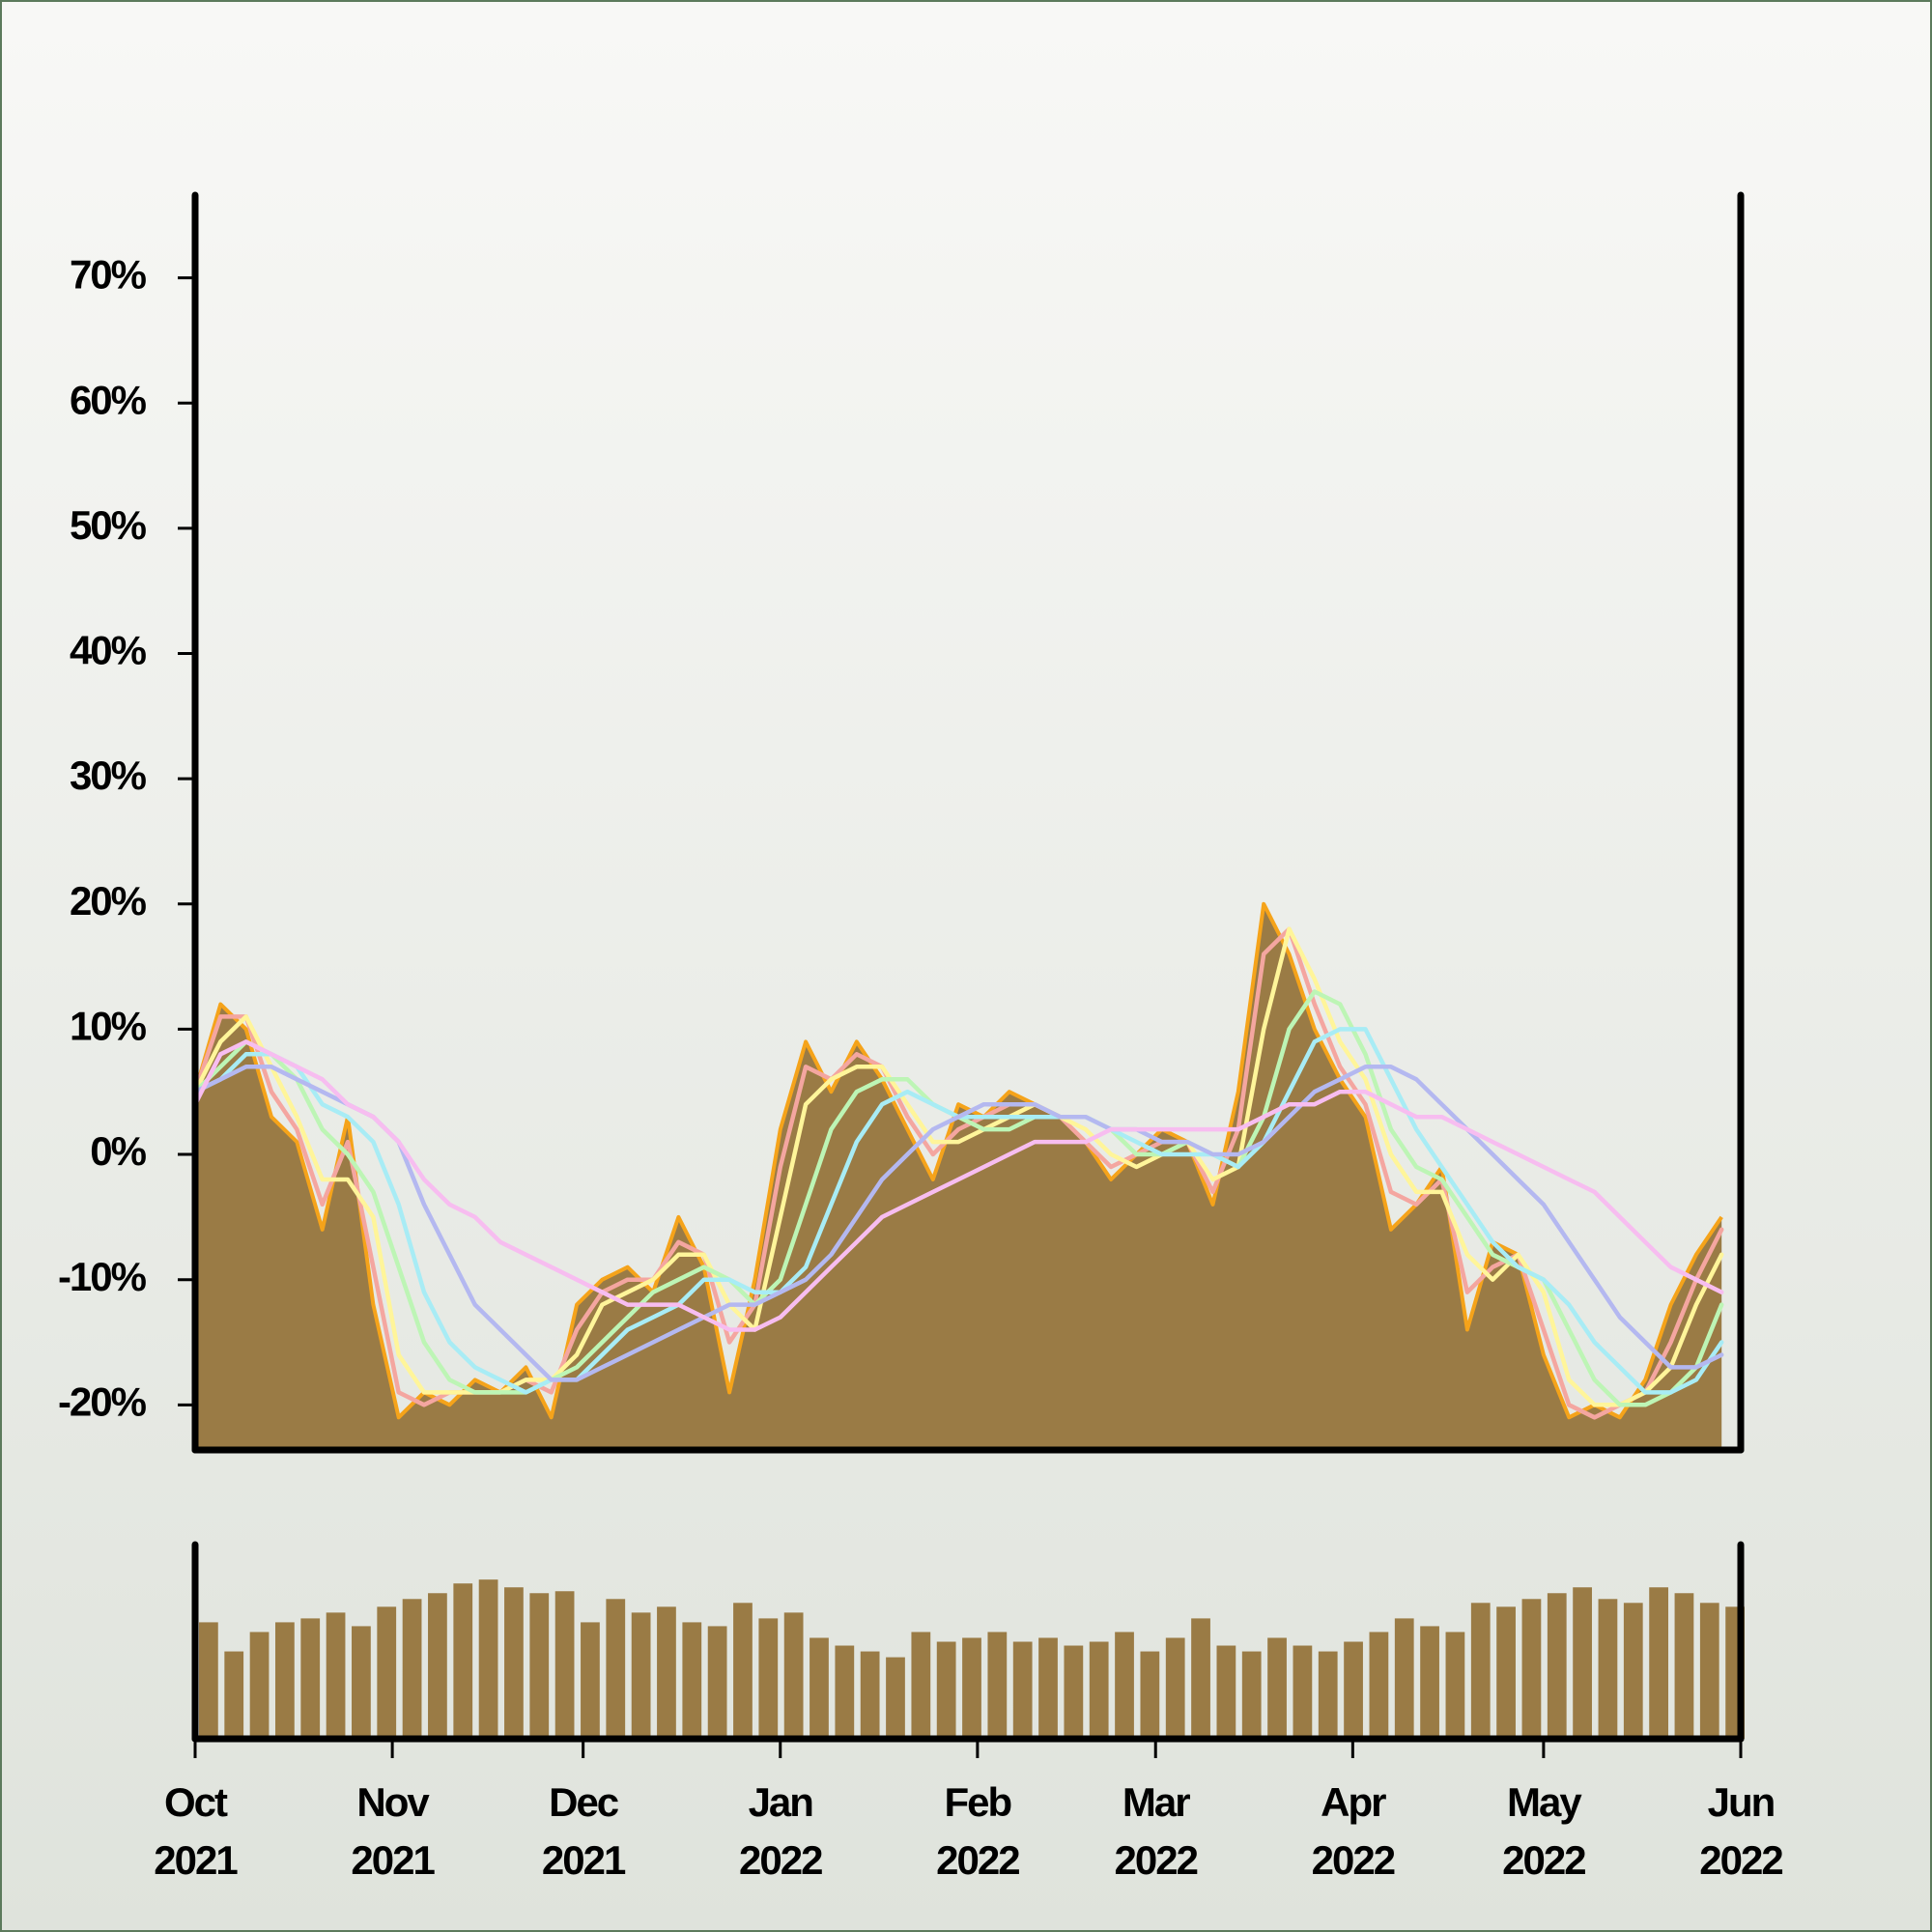  What do you see at coordinates (978, 1831) in the screenshot?
I see `x-tick-label: Feb 2022` at bounding box center [978, 1831].